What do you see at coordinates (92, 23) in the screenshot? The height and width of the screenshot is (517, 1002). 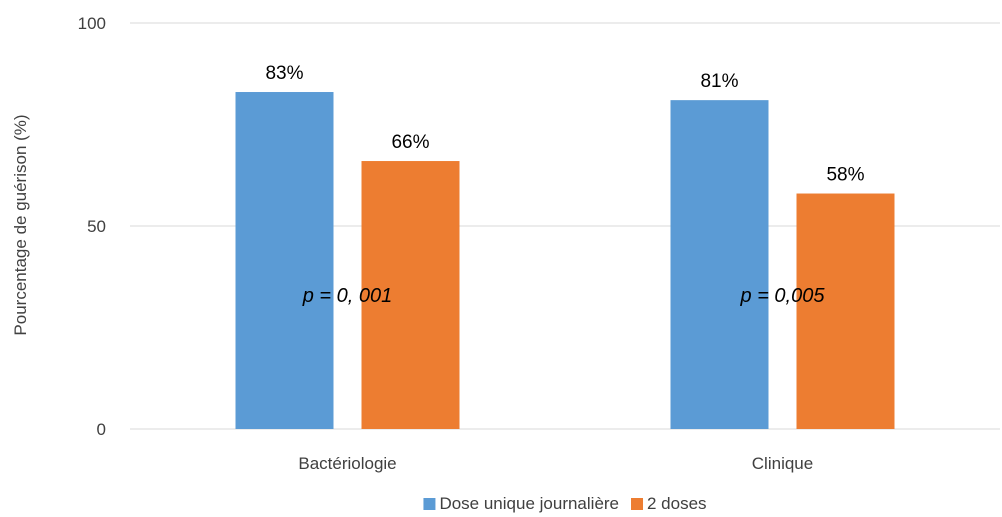 I see `y-tick-label: 100` at bounding box center [92, 23].